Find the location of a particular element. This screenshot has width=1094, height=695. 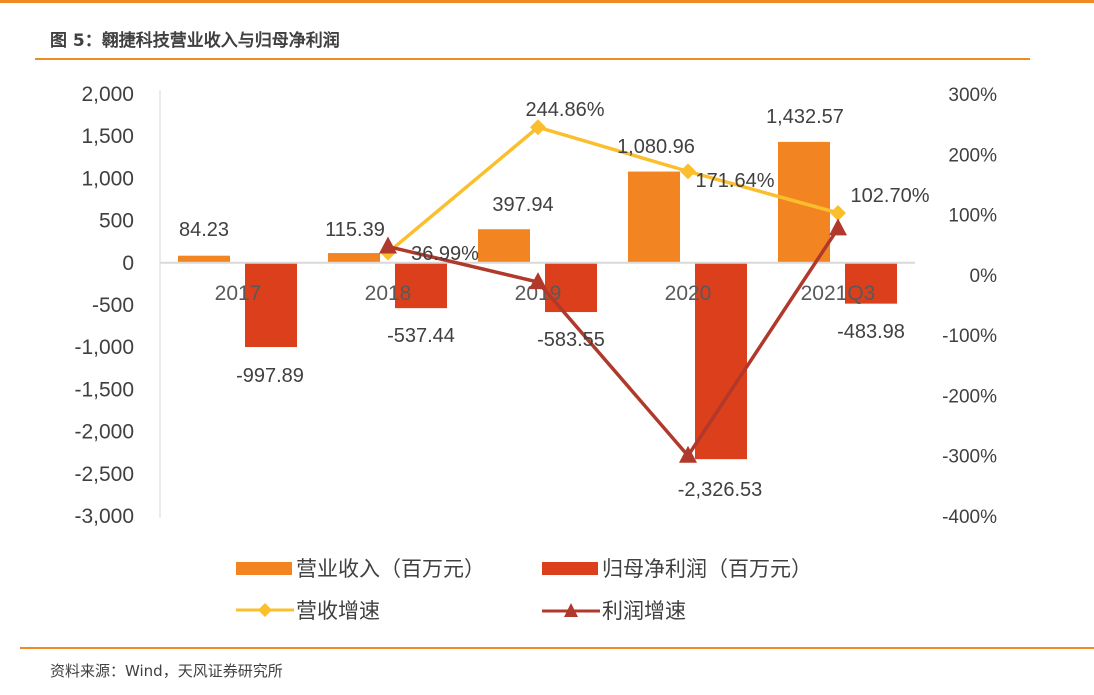

revenue-growth-data-label: 244.86% is located at coordinates (565, 110).